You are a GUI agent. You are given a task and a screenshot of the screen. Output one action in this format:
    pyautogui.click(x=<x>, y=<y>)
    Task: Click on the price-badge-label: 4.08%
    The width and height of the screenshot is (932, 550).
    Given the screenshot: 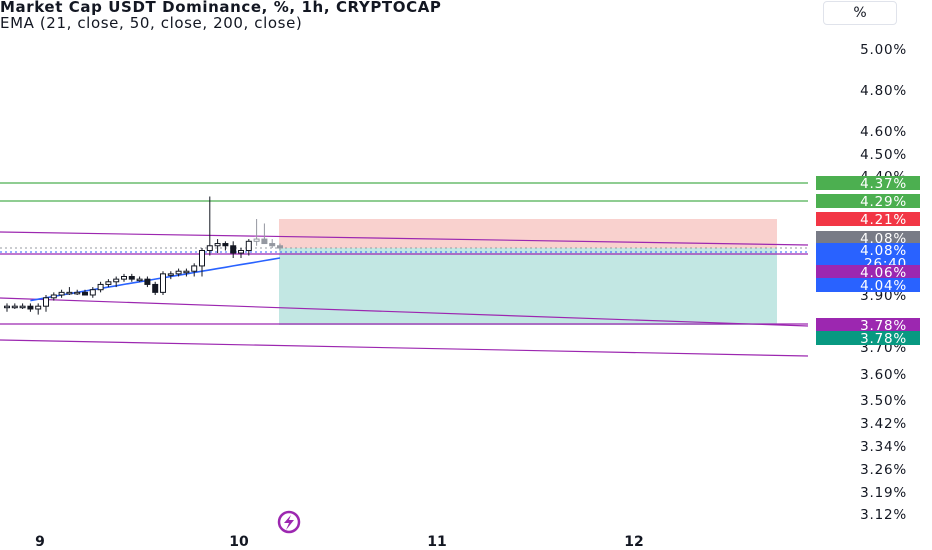 What is the action you would take?
    pyautogui.click(x=883, y=251)
    